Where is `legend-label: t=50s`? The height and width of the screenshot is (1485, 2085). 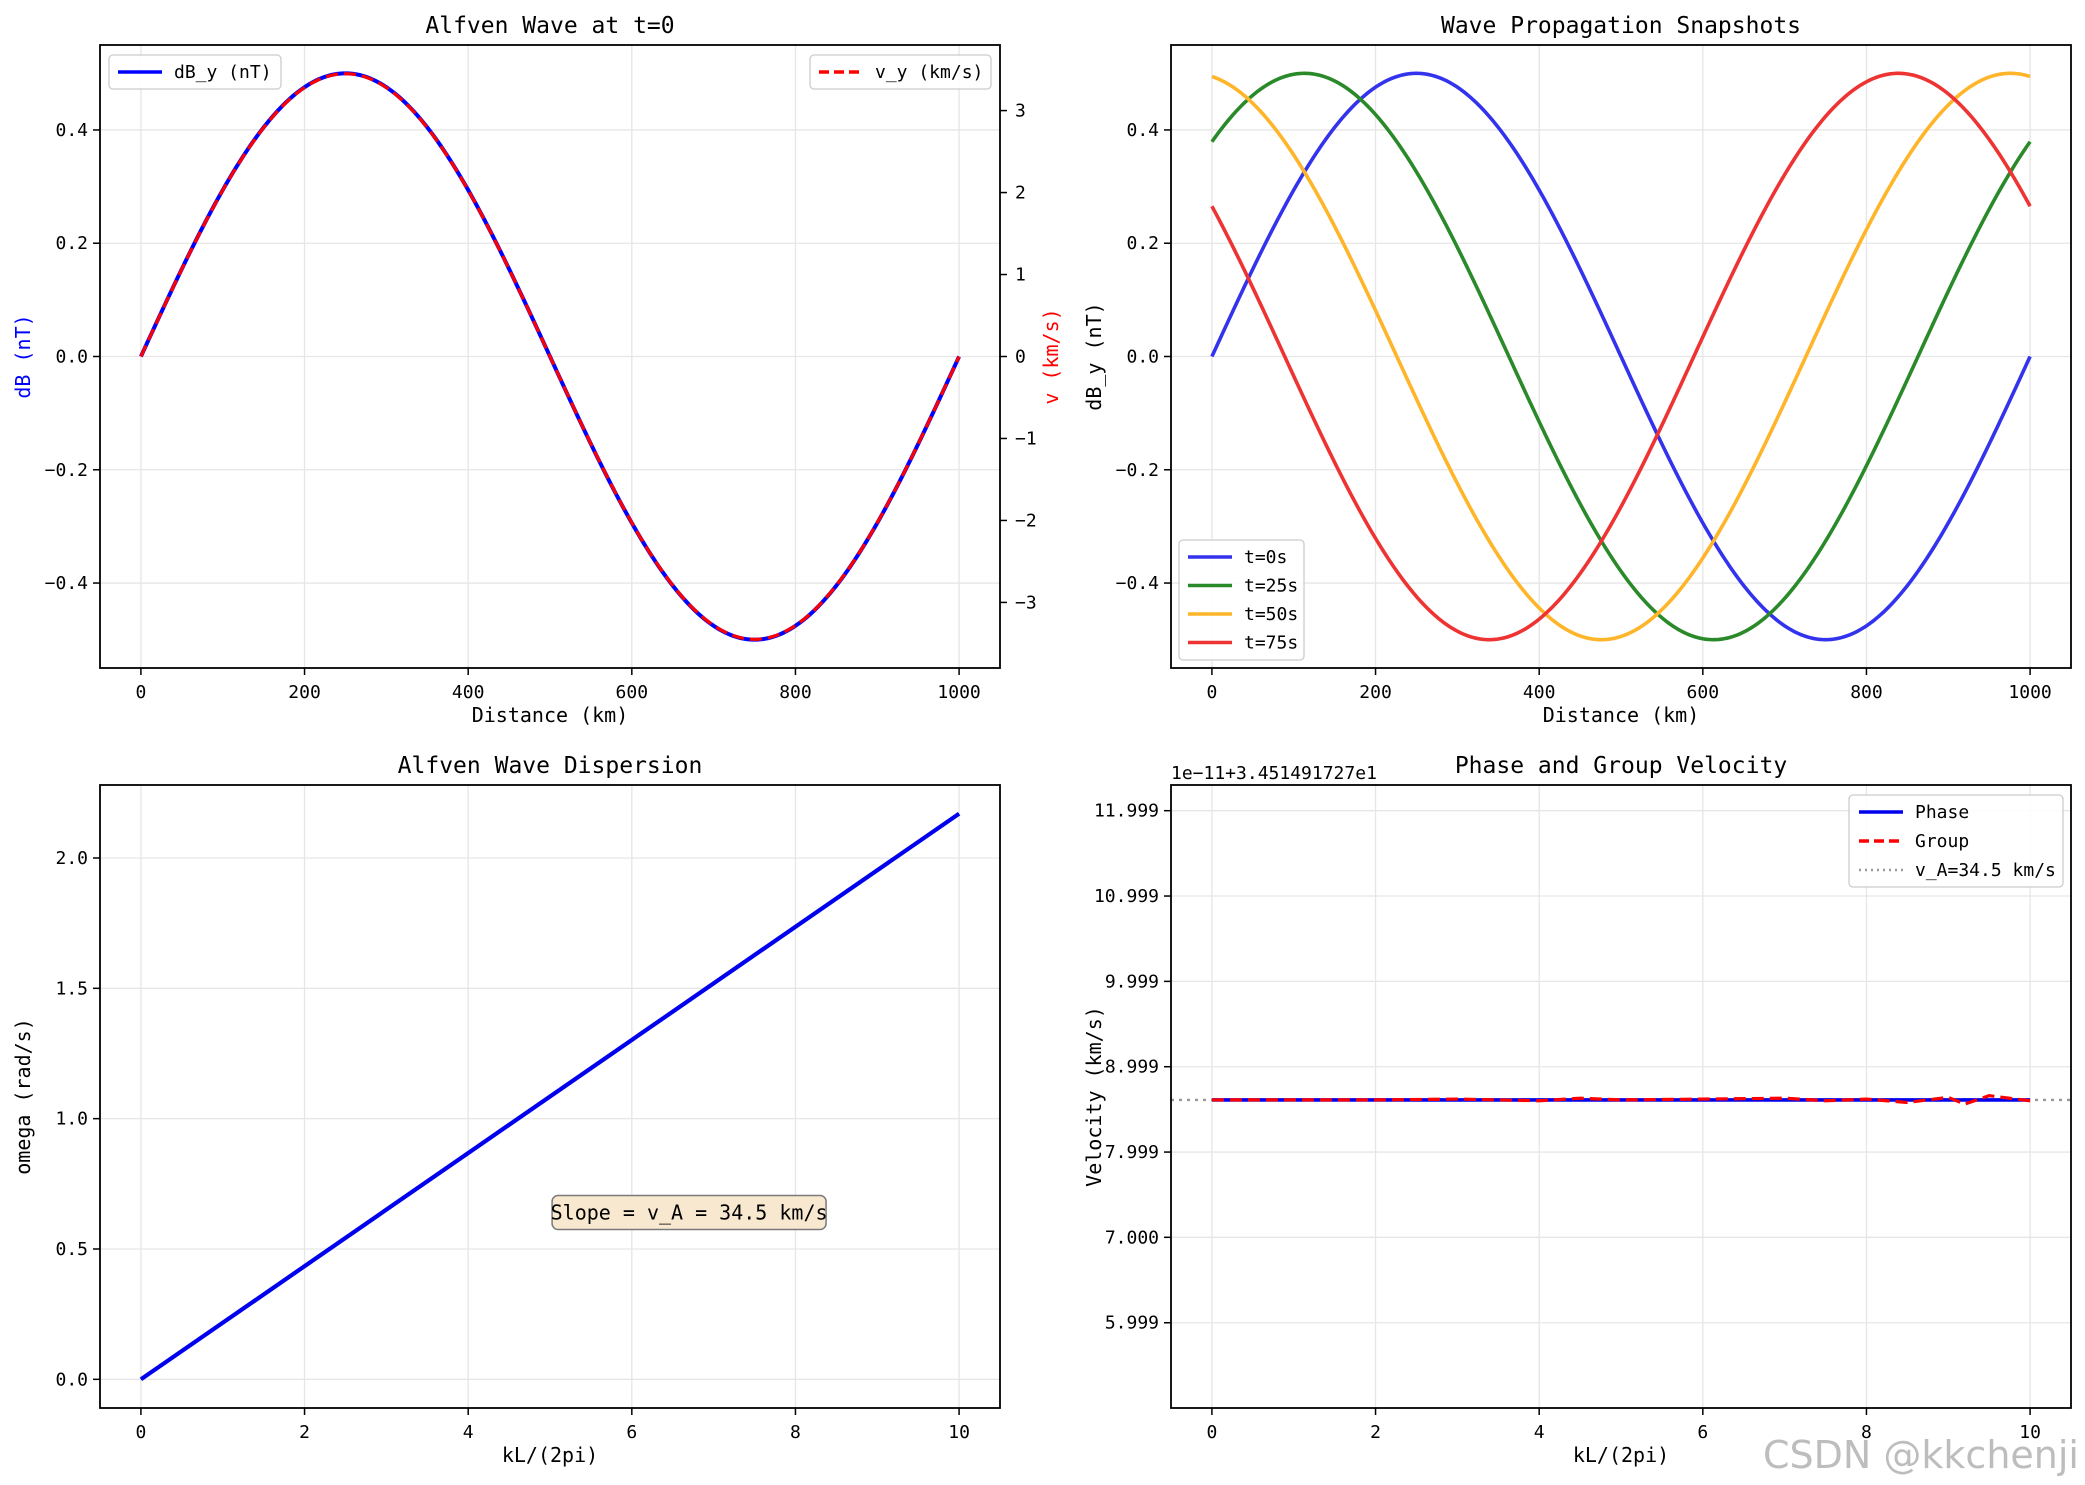
legend-label: t=50s is located at coordinates (1271, 614).